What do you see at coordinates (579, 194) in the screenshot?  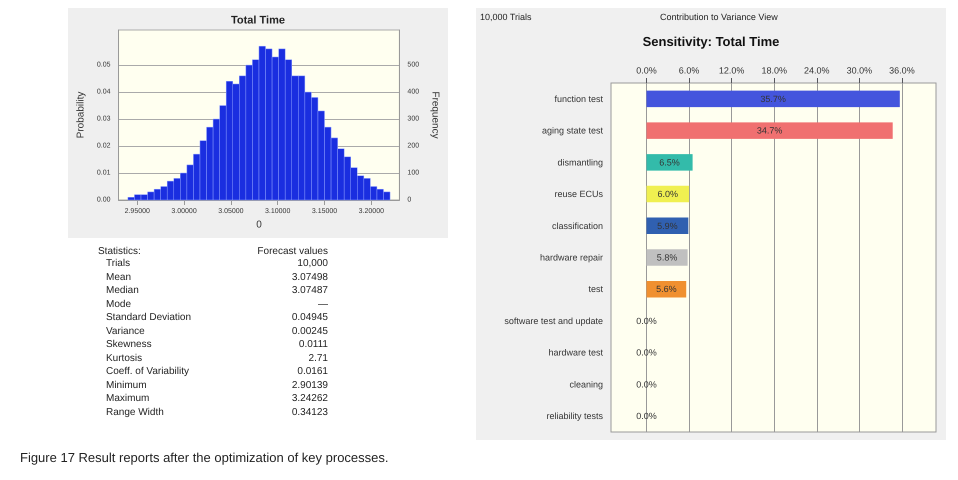 I see `y-tick-label: reuse ECUs` at bounding box center [579, 194].